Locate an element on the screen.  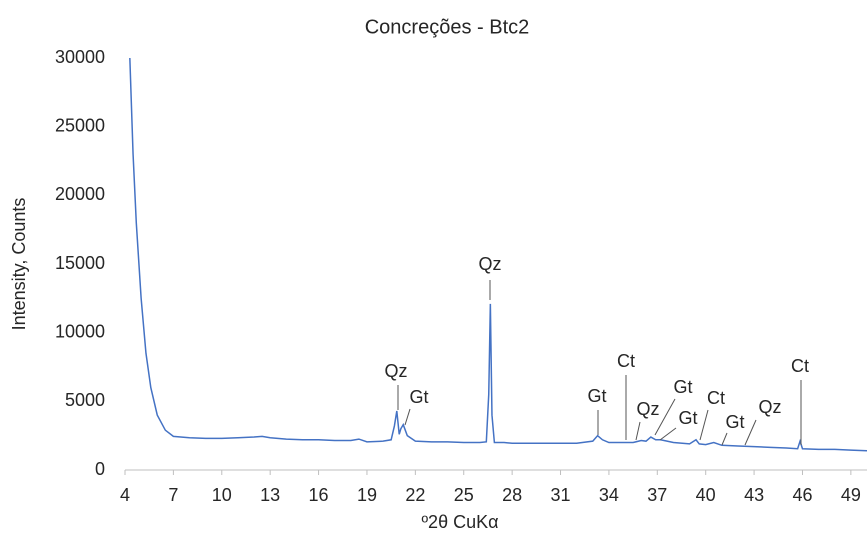
y-axis-label: Intensity, Counts is located at coordinates (19, 264).